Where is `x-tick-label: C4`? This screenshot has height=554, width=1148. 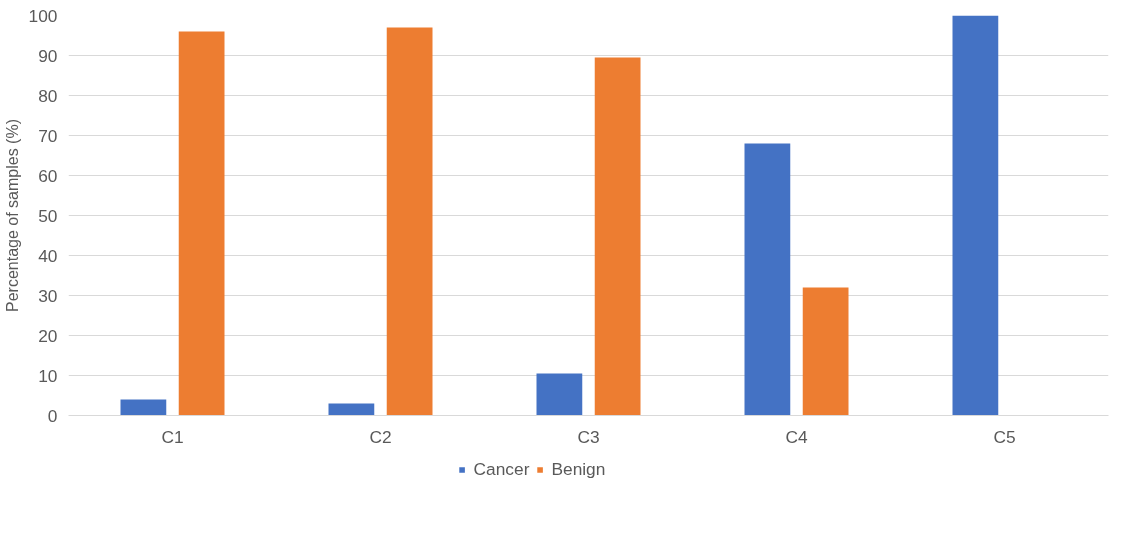 x-tick-label: C4 is located at coordinates (796, 436).